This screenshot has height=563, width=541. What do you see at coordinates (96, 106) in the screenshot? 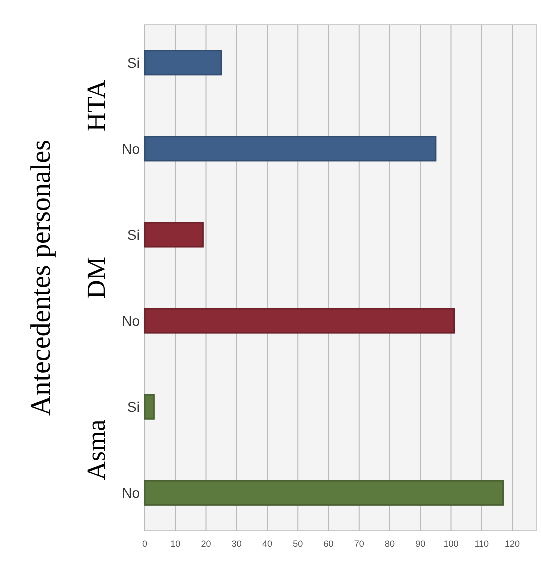
I see `text: HTA` at bounding box center [96, 106].